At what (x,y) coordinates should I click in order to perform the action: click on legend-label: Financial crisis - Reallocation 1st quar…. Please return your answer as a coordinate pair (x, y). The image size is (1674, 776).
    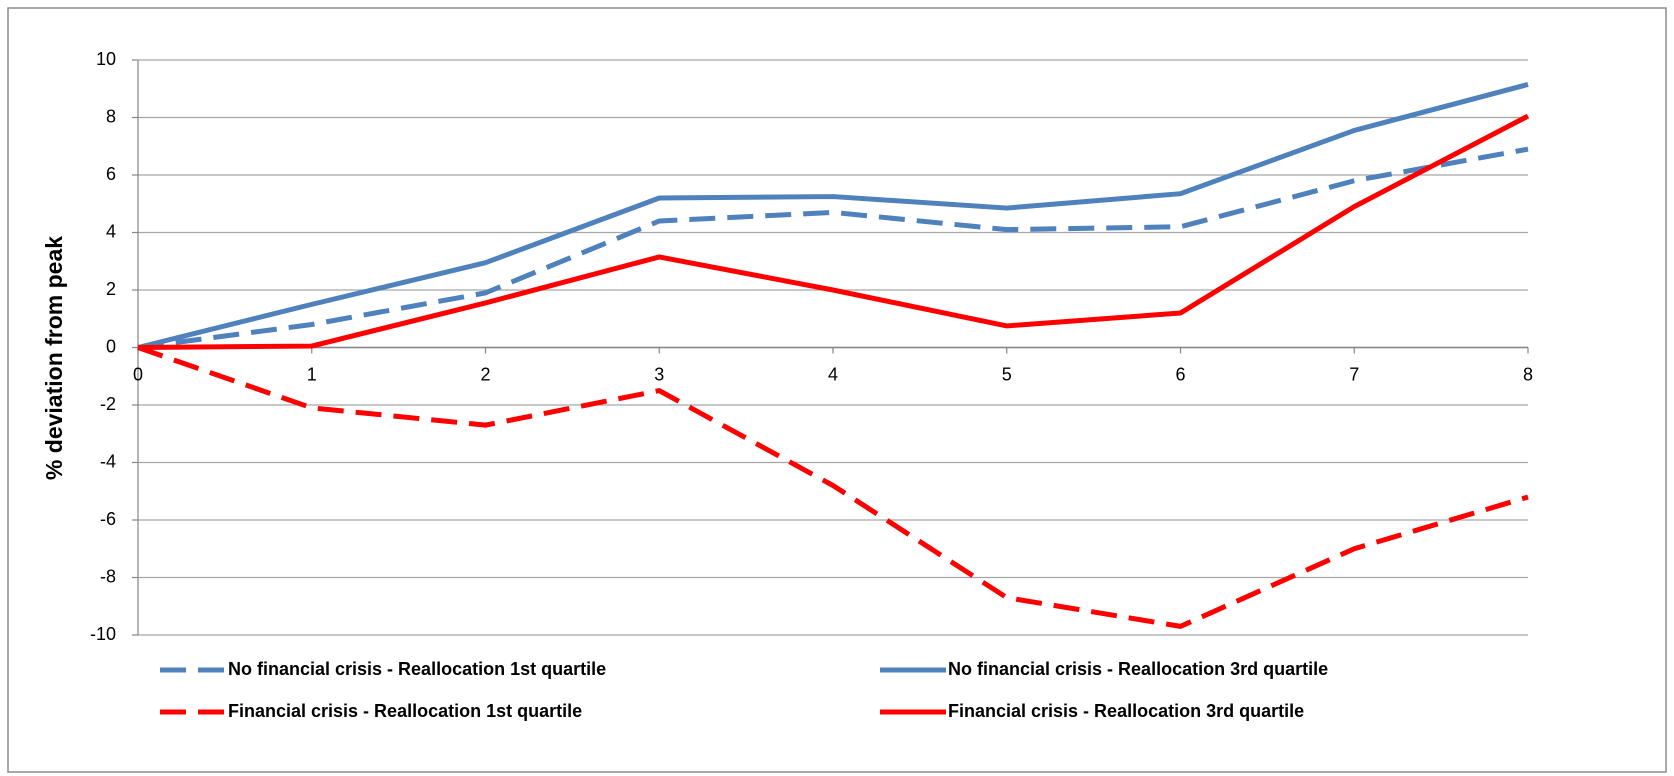
    Looking at the image, I should click on (405, 711).